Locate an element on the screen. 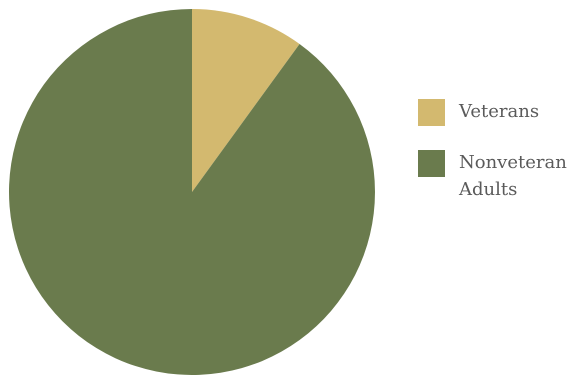  legend-swatch-veterans is located at coordinates (431, 112).